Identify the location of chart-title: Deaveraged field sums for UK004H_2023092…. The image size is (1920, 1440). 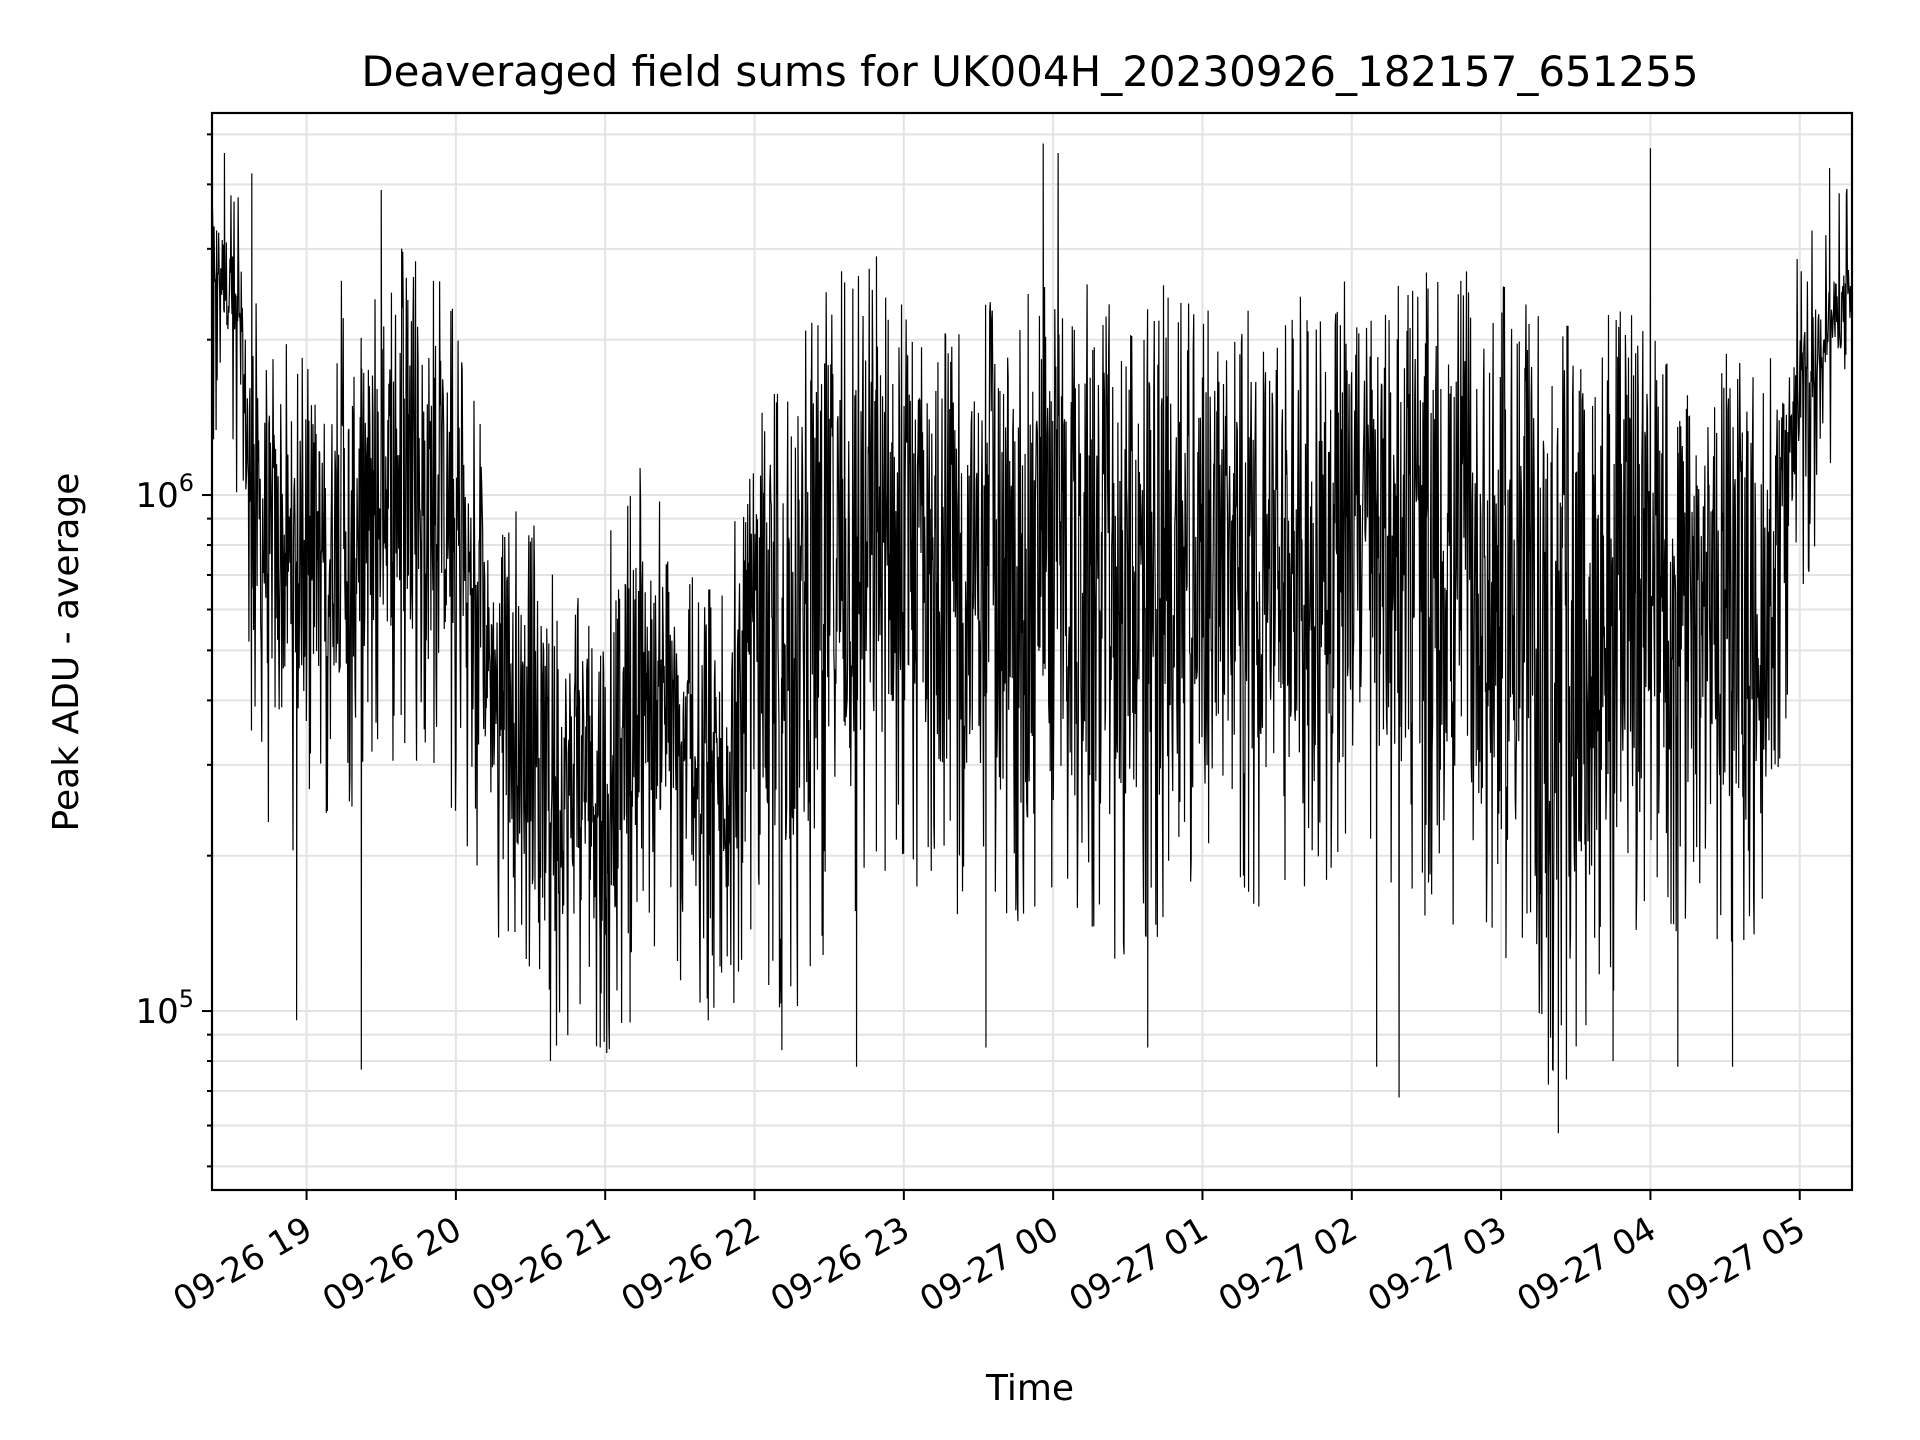
(1029, 71).